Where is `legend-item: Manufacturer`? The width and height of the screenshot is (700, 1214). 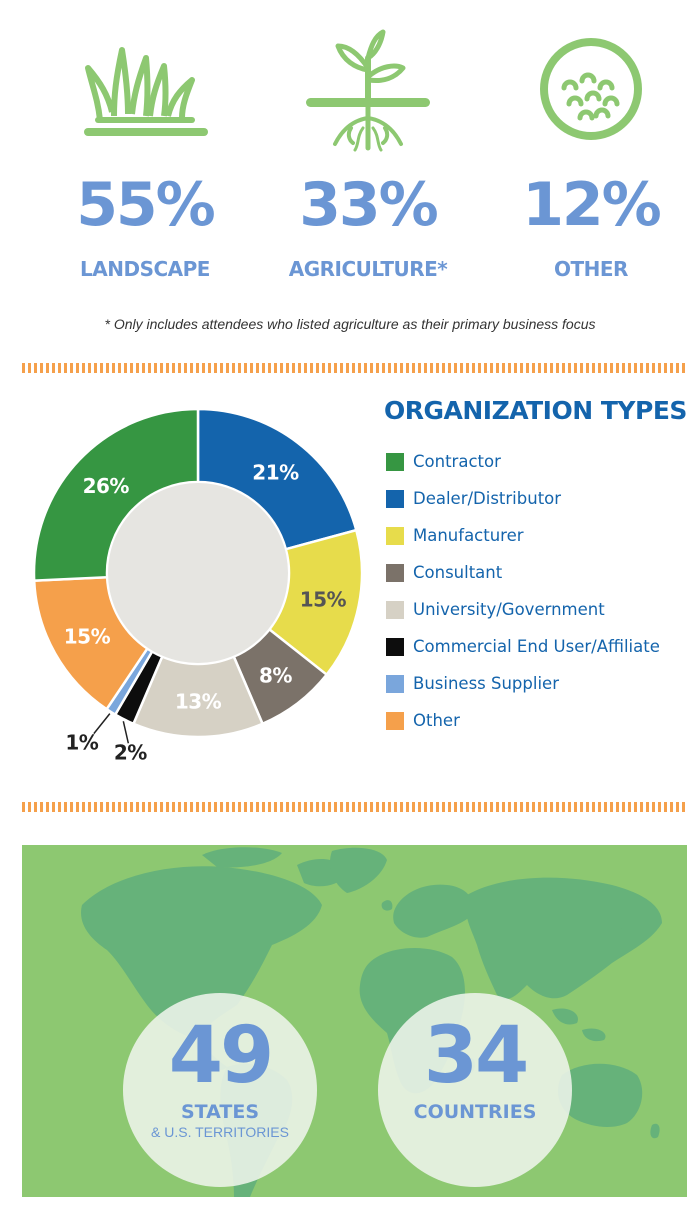
legend-item: Manufacturer is located at coordinates (523, 544).